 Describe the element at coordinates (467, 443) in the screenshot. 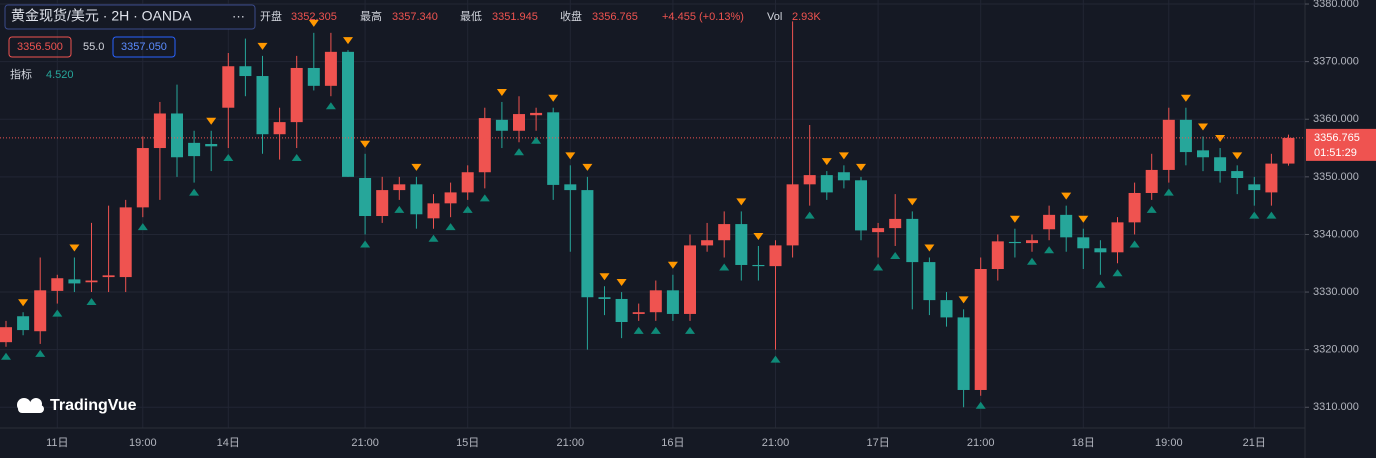

I see `x-tick-label: 15日` at that location.